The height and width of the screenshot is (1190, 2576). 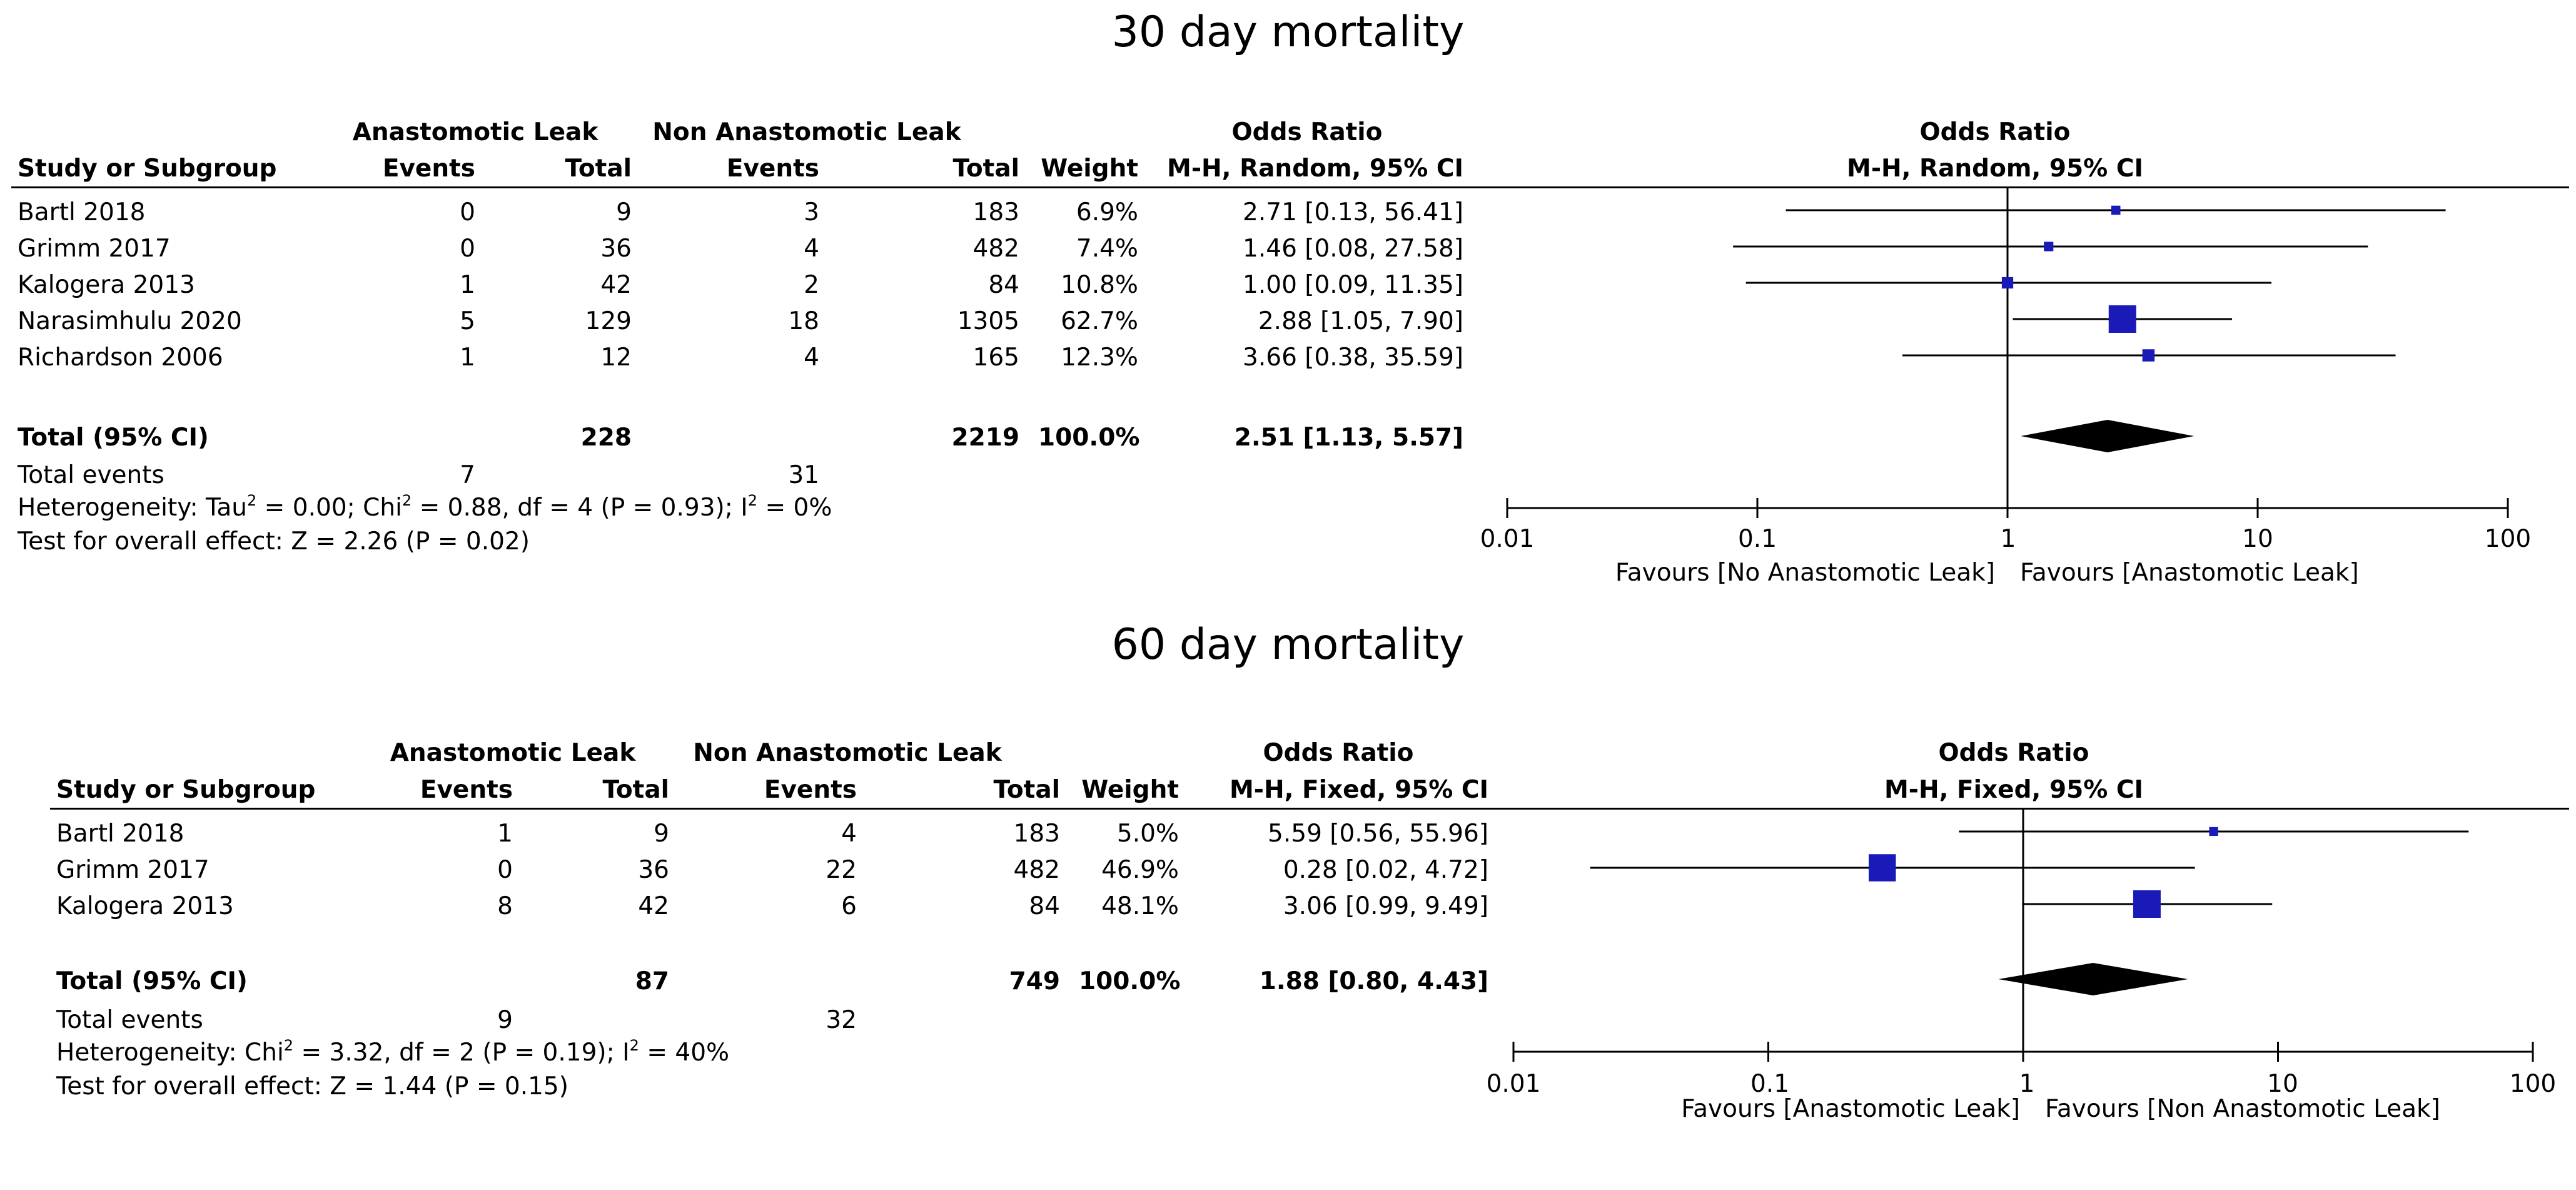 I want to click on total-events1: 9, so click(x=505, y=1020).